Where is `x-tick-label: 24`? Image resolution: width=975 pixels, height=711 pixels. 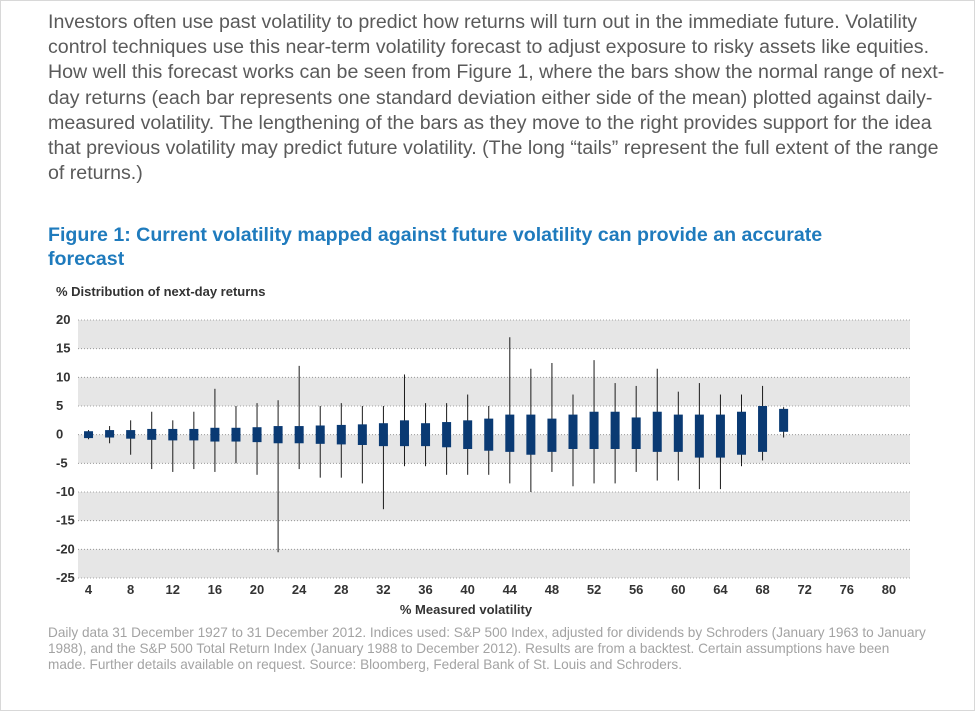 x-tick-label: 24 is located at coordinates (299, 589).